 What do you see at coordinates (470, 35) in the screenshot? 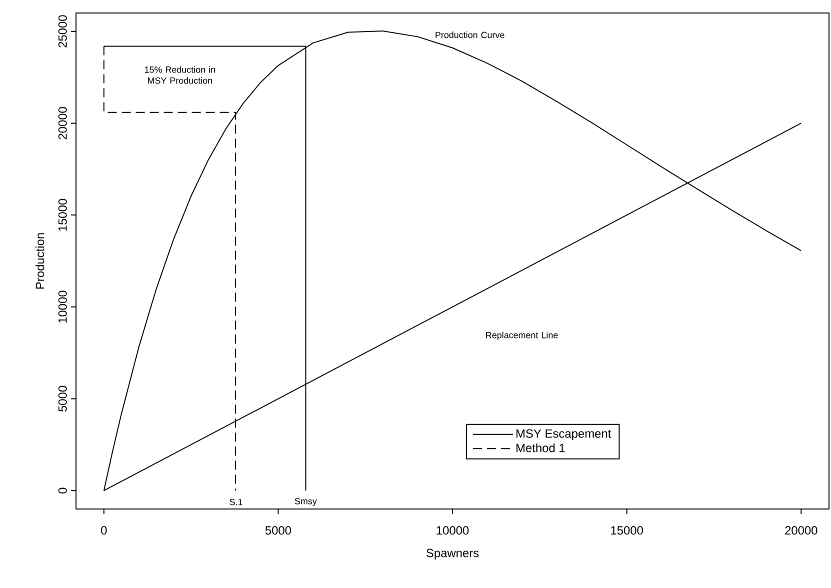
I see `annotation: Production Curve` at bounding box center [470, 35].